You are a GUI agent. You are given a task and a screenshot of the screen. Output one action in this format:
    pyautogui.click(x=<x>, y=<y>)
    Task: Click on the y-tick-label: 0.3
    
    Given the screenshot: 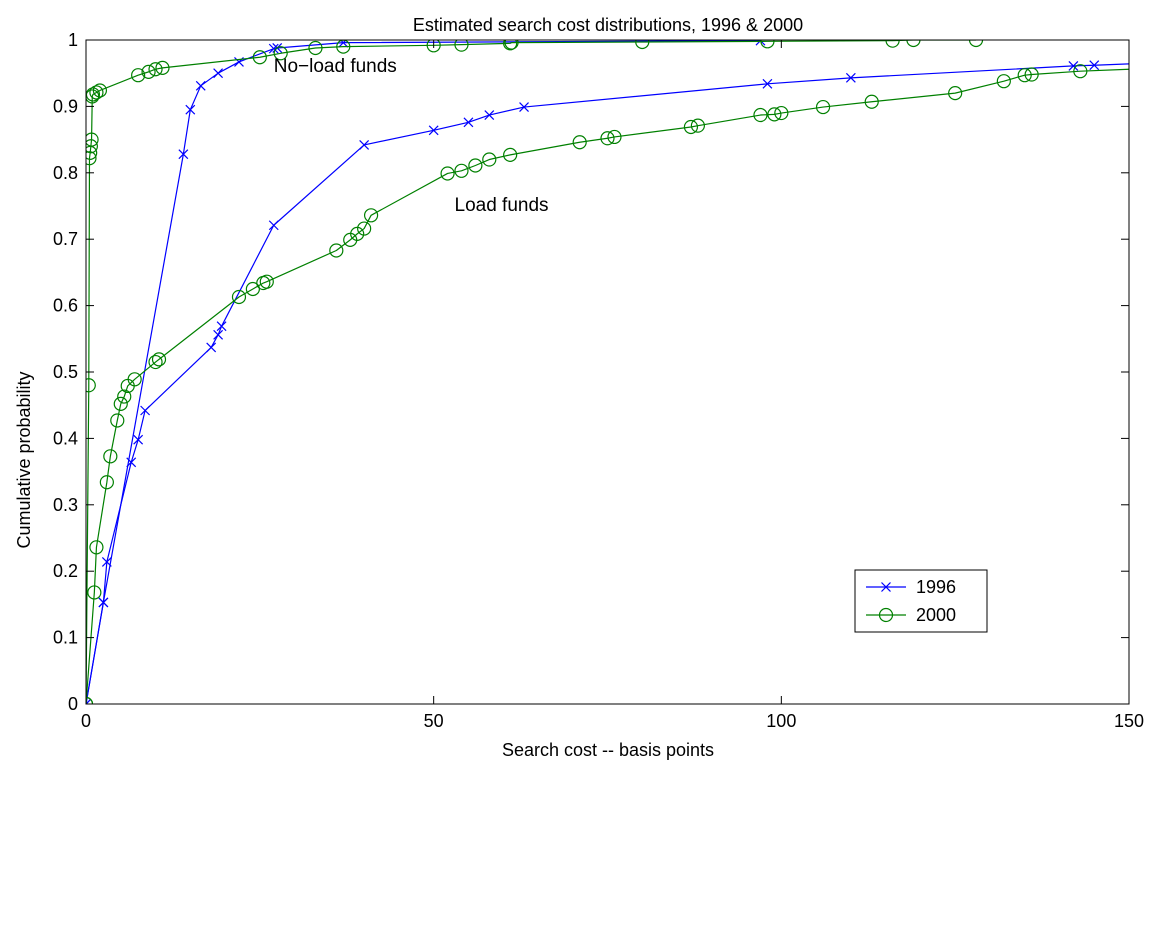 What is the action you would take?
    pyautogui.click(x=65, y=505)
    